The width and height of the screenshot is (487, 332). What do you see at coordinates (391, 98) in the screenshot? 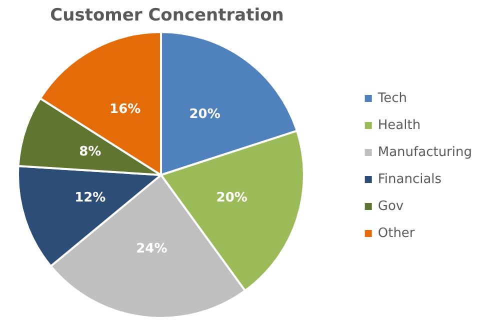
I see `legend-label: Tech` at bounding box center [391, 98].